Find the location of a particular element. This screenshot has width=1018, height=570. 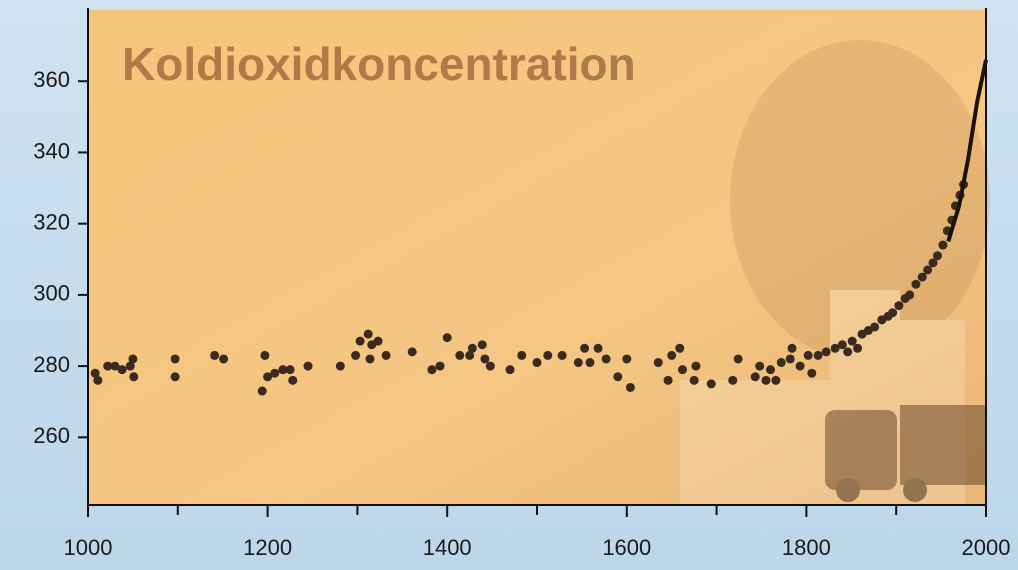

chart-title: Koldioxidkoncentration is located at coordinates (379, 64).